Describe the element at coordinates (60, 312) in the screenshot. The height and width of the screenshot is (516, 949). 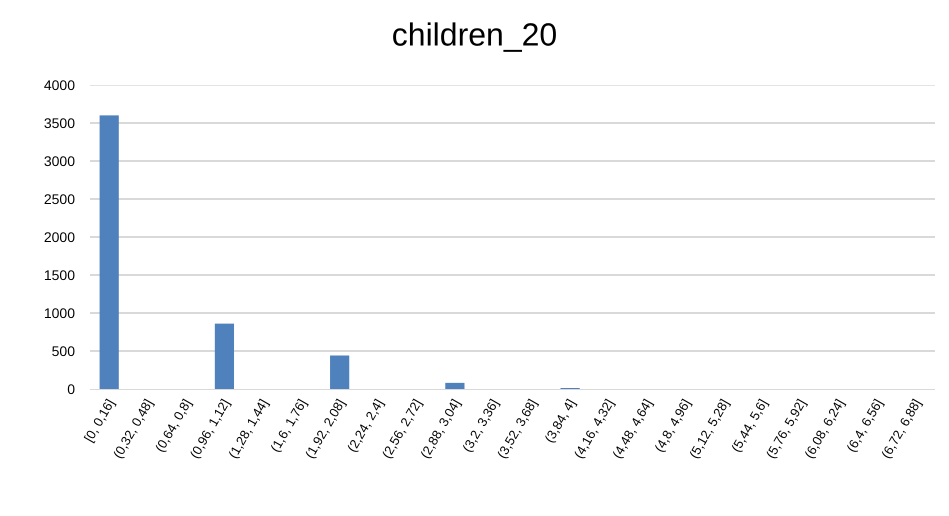
I see `y-tick-label: 1000` at that location.